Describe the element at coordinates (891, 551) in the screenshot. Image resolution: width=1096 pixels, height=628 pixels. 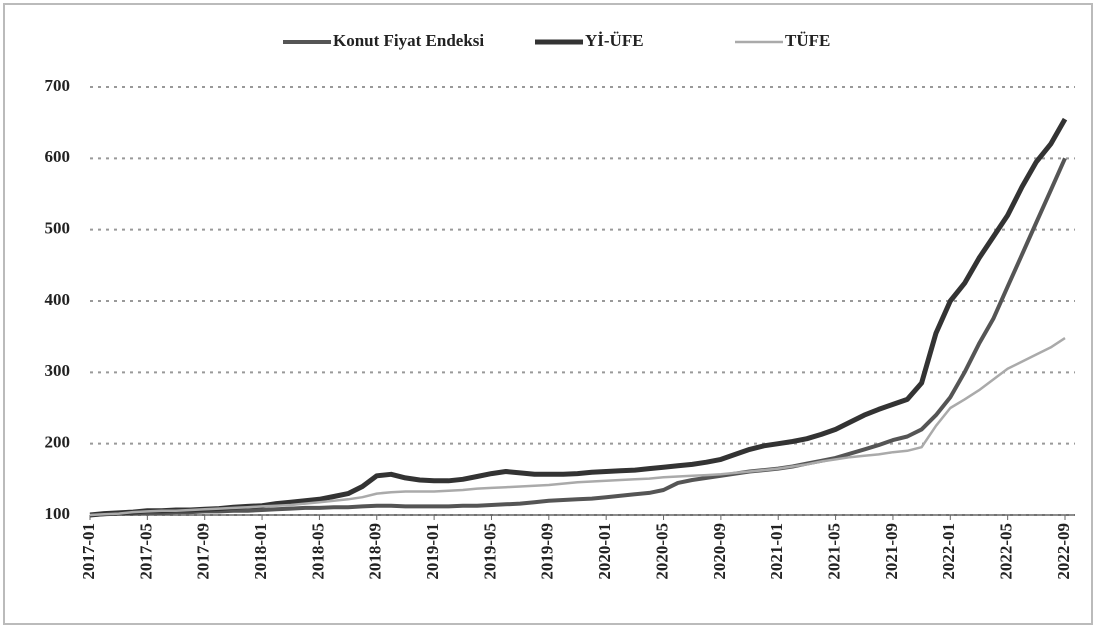
I see `x-tick-label: 2021-09` at that location.